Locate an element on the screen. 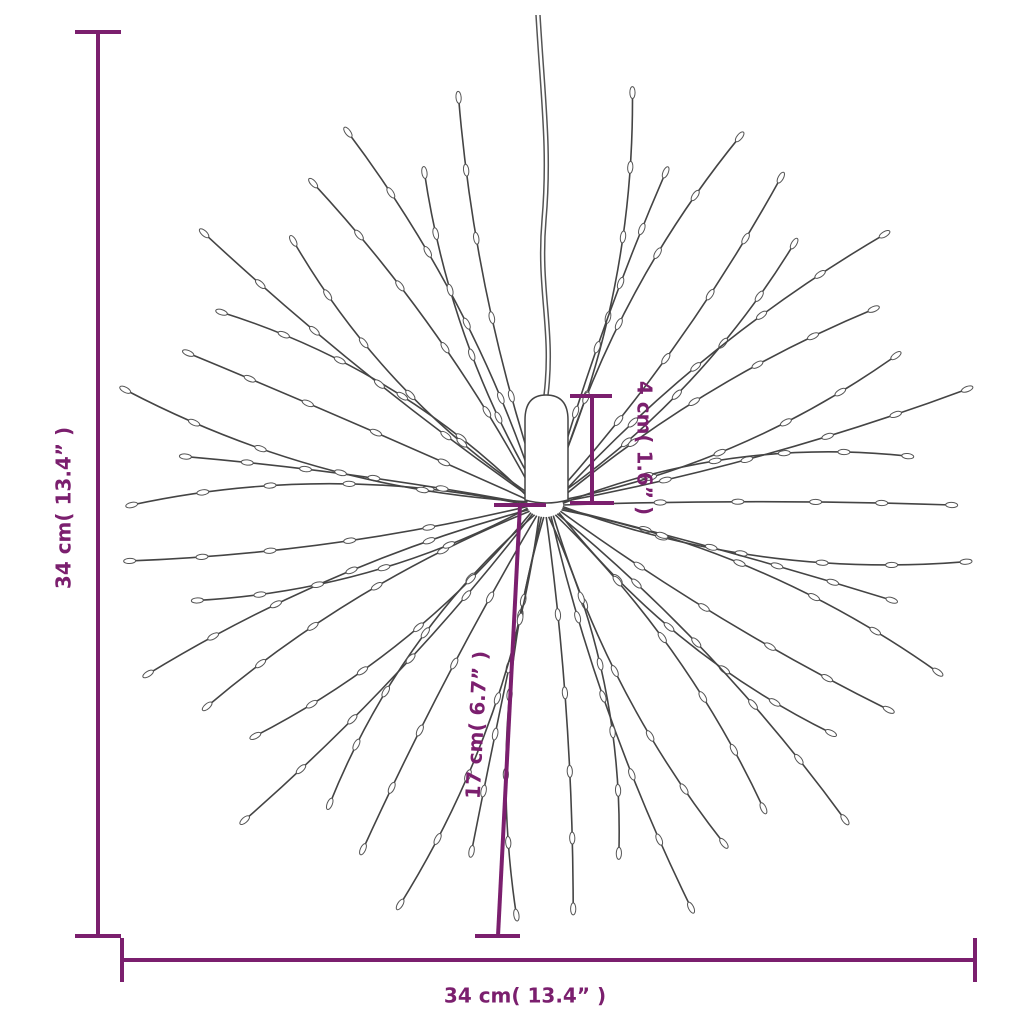 This screenshot has width=1024, height=1024. height-label: 34 cm( 13.4” ) is located at coordinates (64, 508).